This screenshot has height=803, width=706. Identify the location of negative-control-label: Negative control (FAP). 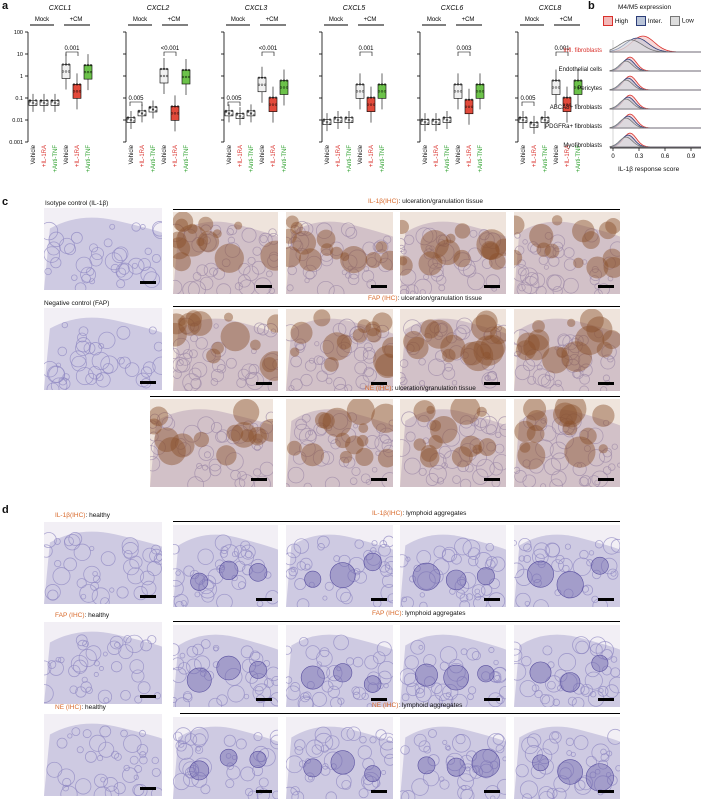
(77, 303).